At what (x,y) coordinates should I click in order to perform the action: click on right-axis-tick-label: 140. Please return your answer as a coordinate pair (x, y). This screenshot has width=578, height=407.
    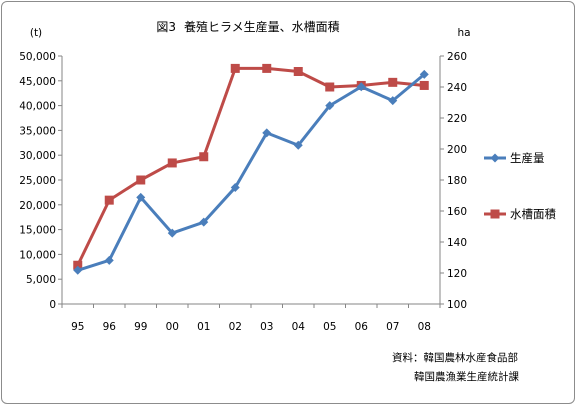
    Looking at the image, I should click on (457, 243).